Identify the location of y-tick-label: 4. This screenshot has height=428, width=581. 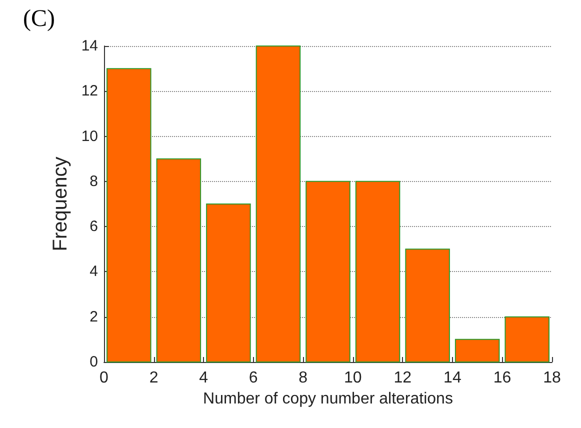
(94, 271).